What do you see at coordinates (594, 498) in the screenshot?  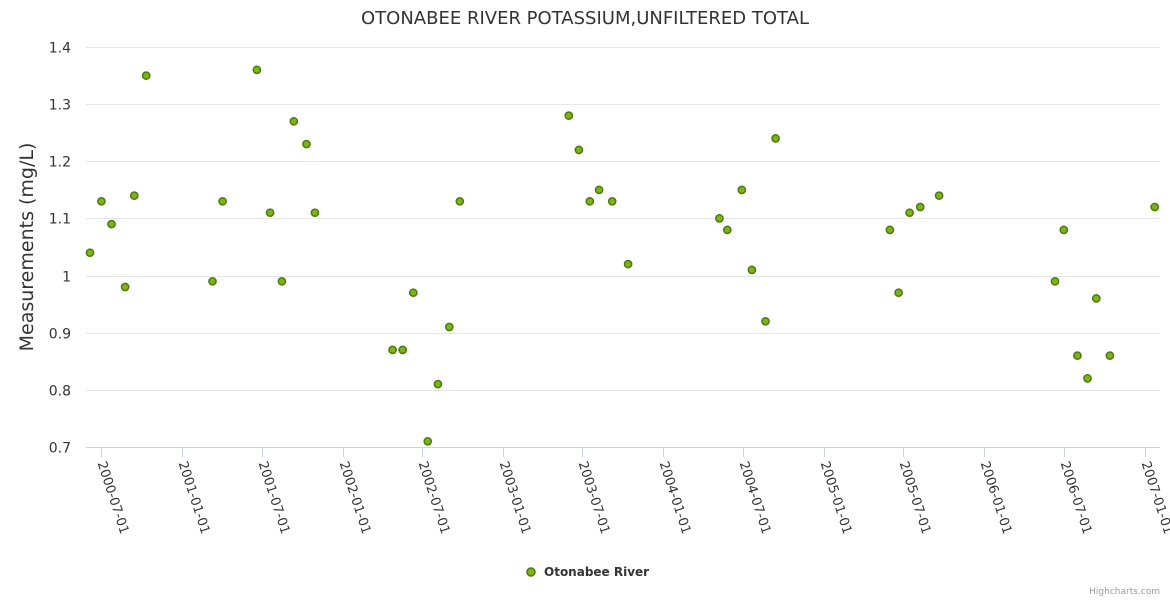 I see `x-tick-label: 2003-07-01` at bounding box center [594, 498].